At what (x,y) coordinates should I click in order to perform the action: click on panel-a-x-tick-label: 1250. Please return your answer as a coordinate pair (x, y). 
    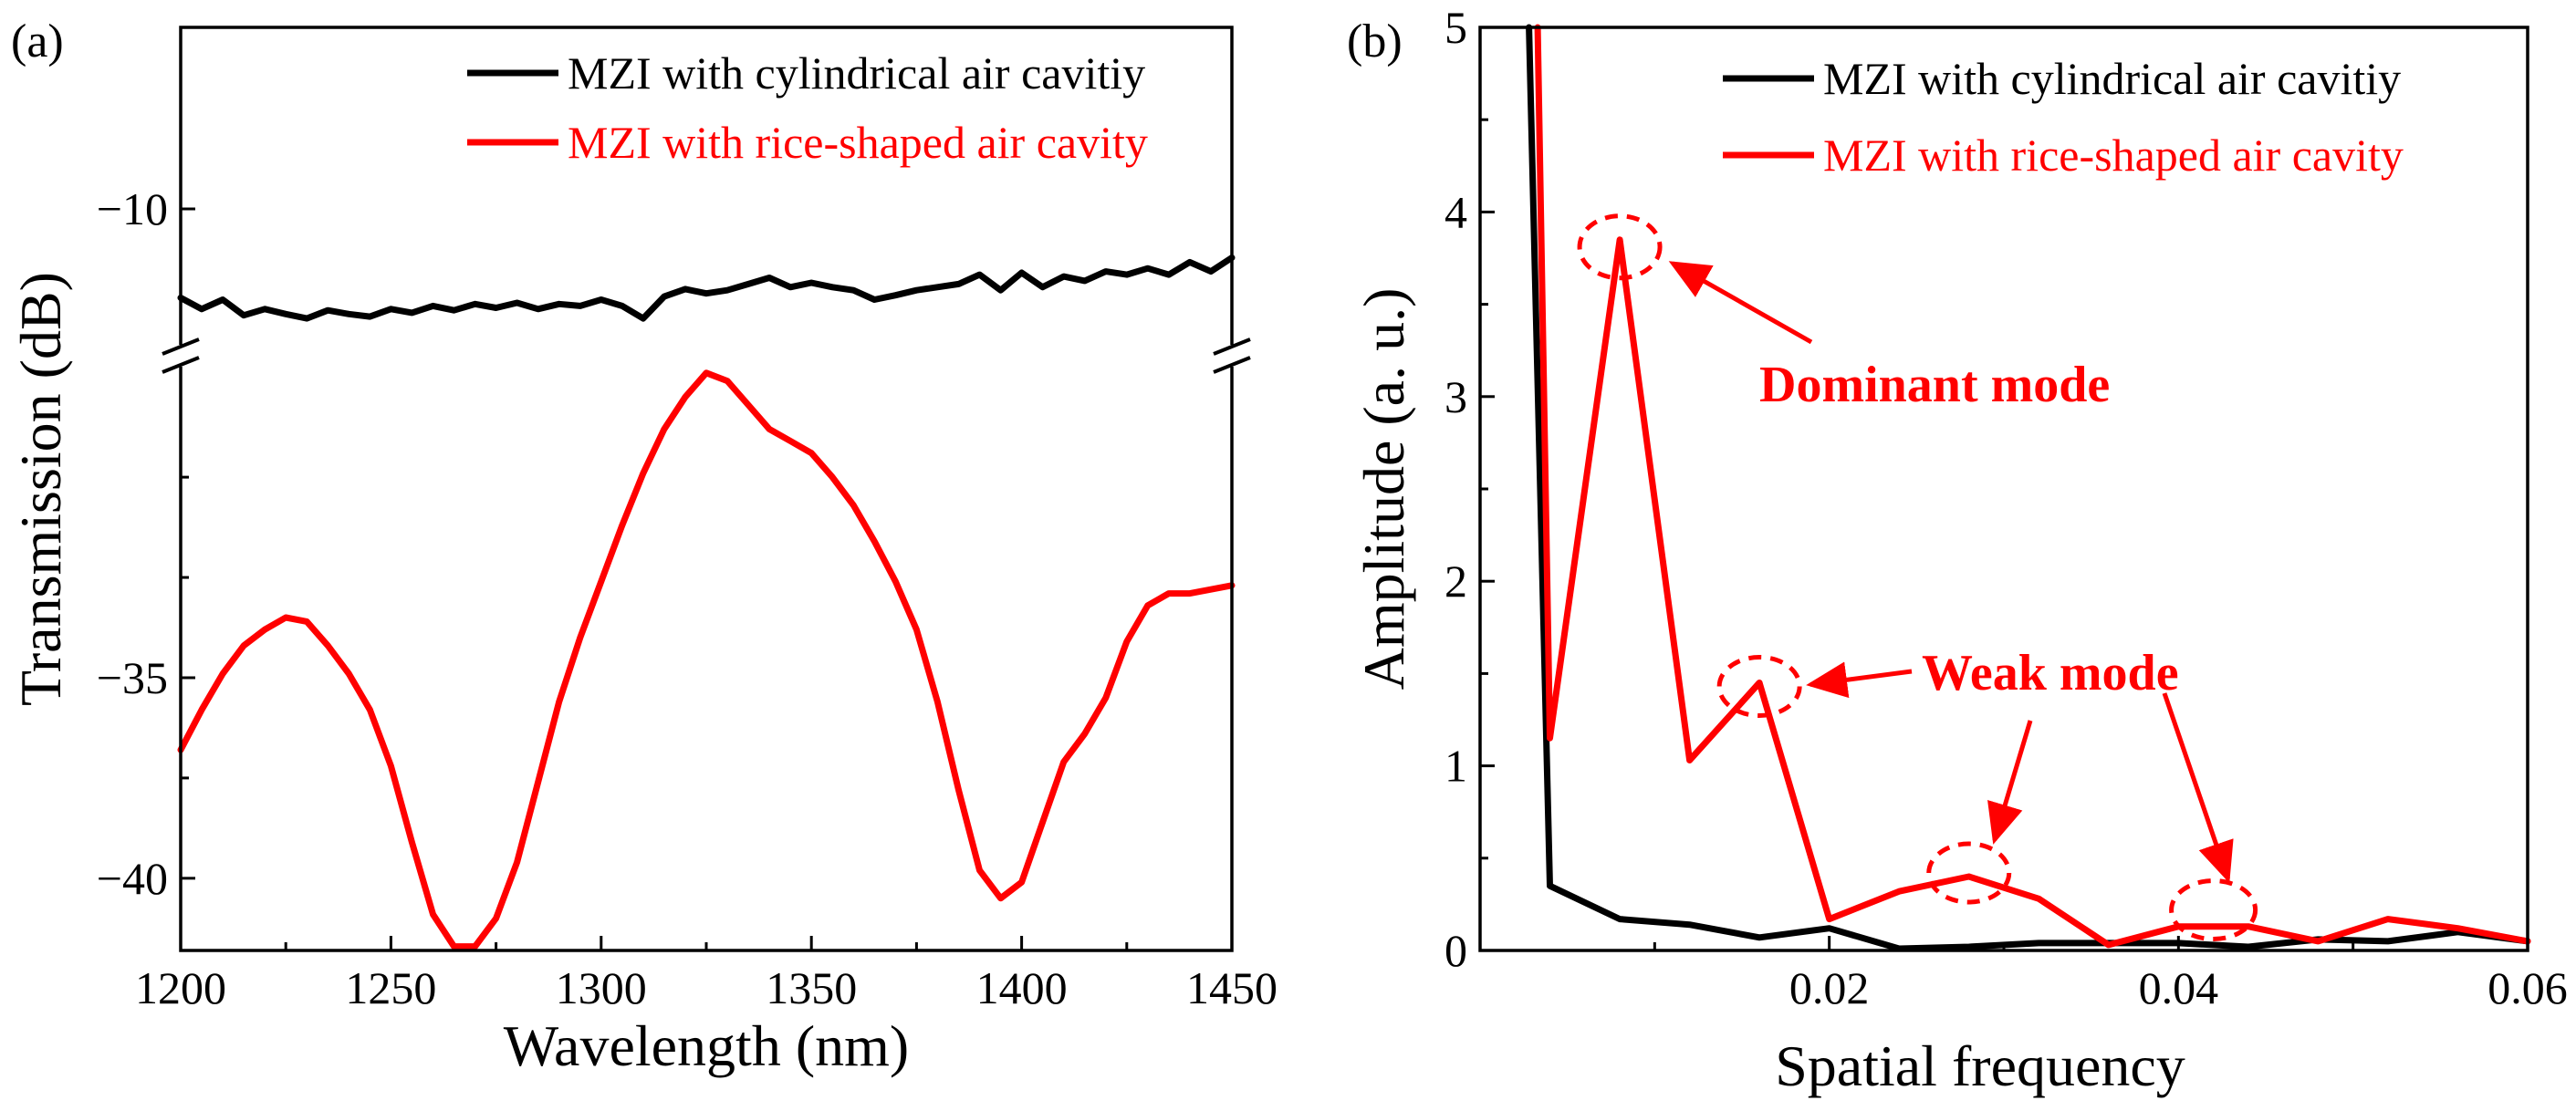
    Looking at the image, I should click on (390, 988).